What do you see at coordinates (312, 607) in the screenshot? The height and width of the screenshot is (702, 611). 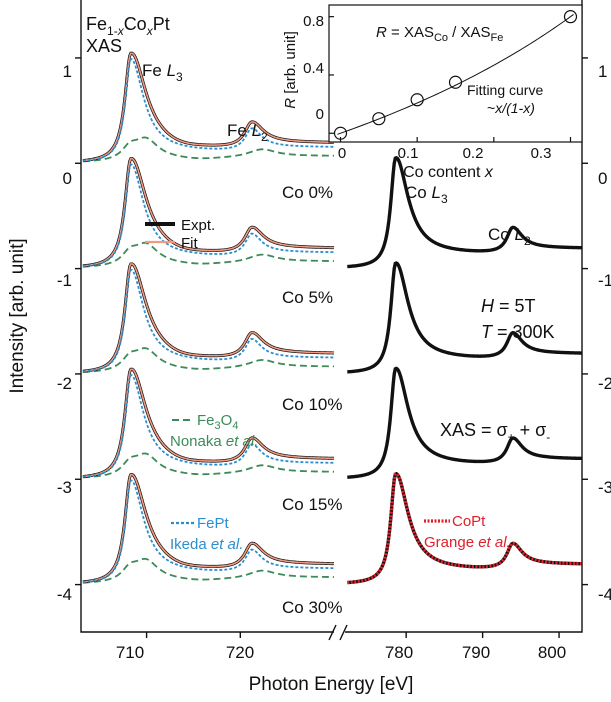 I see `composition-label: Co 30%` at bounding box center [312, 607].